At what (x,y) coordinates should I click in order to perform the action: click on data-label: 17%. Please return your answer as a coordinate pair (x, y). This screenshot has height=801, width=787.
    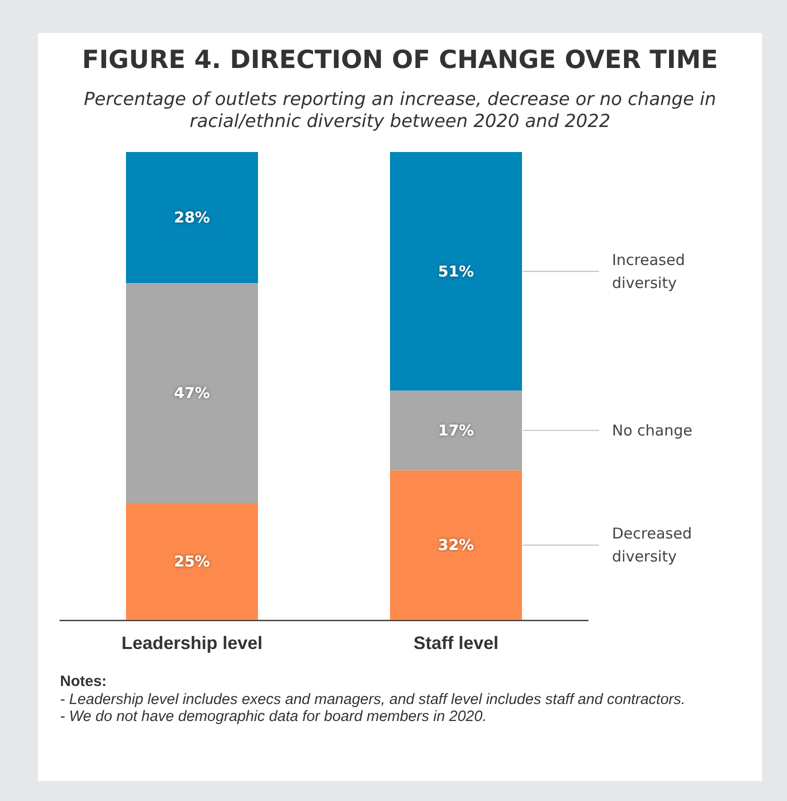
    Looking at the image, I should click on (456, 430).